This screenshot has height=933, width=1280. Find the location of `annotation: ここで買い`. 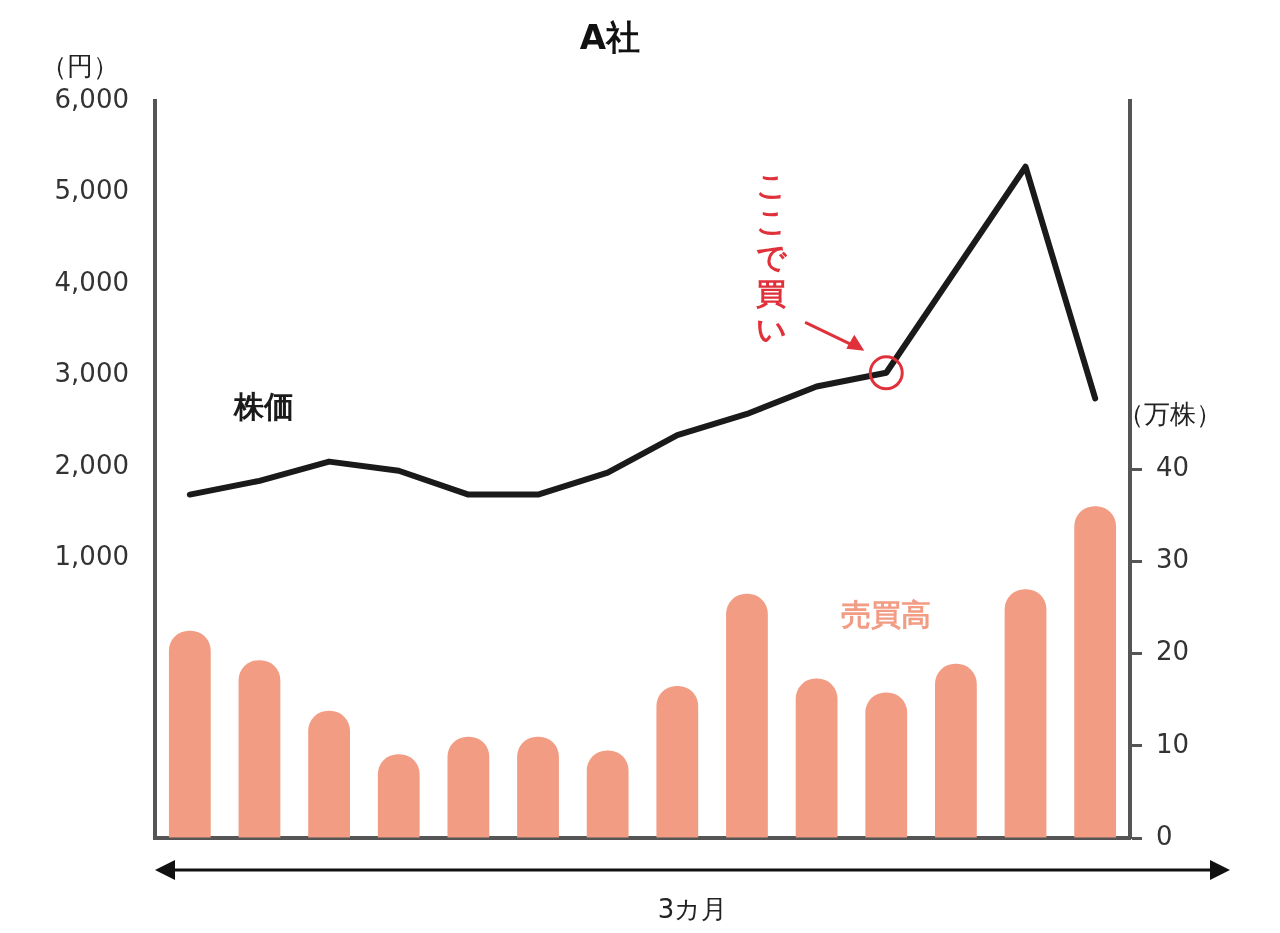

annotation: ここで買い is located at coordinates (771, 257).